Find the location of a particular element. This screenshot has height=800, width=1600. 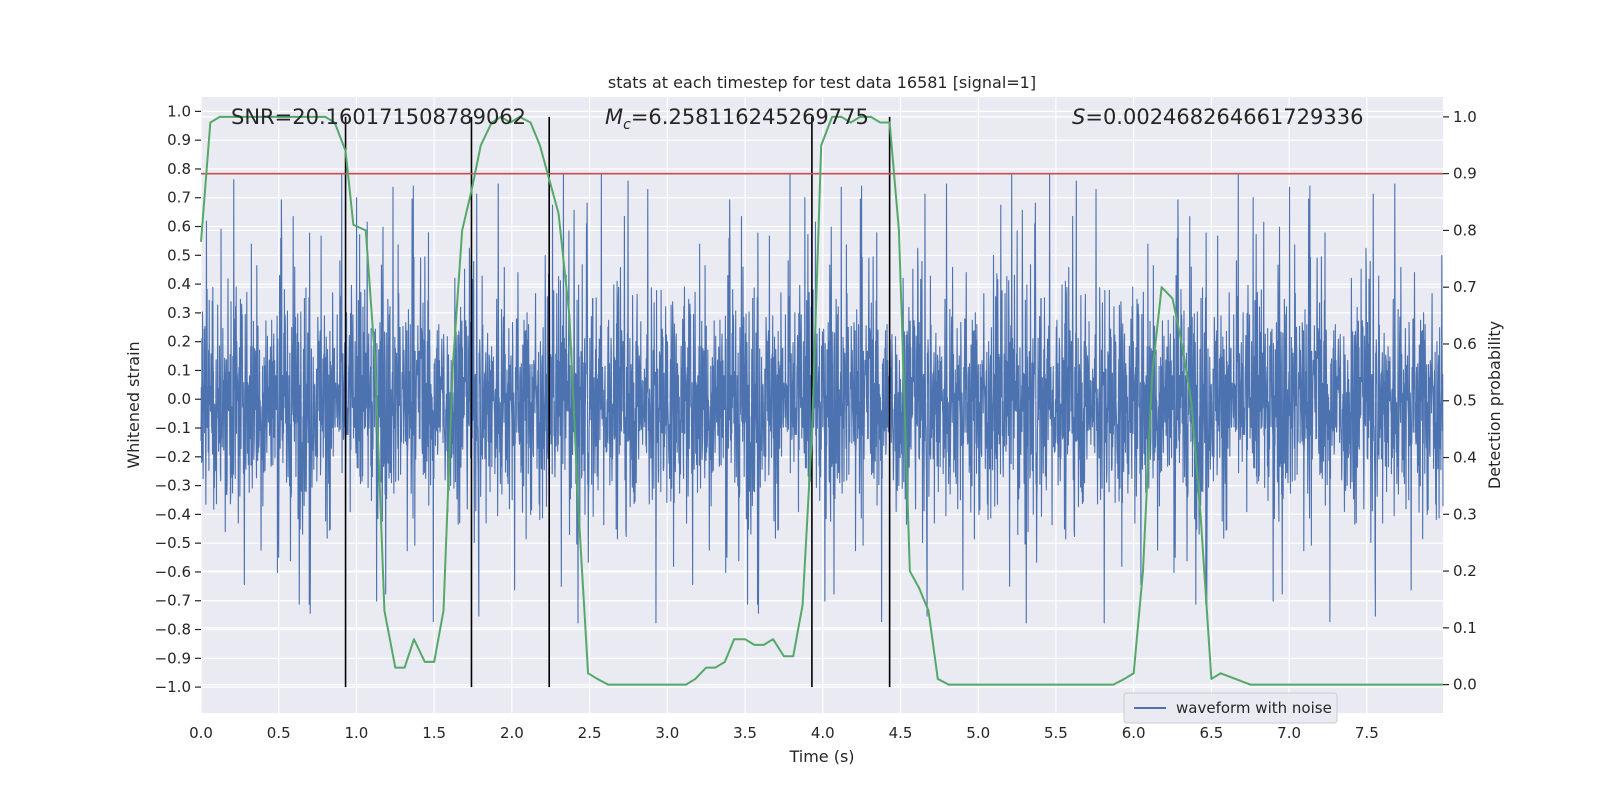

x-tick-label: 5.5 is located at coordinates (1056, 733).